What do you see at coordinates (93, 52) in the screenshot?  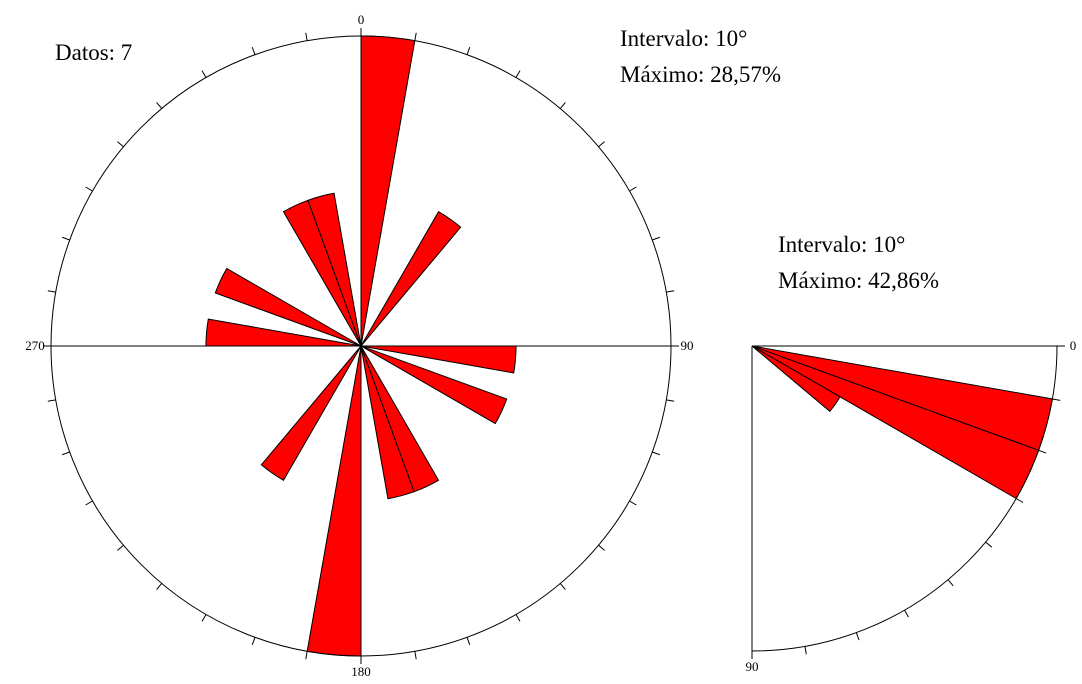 I see `count-label: Datos: 7` at bounding box center [93, 52].